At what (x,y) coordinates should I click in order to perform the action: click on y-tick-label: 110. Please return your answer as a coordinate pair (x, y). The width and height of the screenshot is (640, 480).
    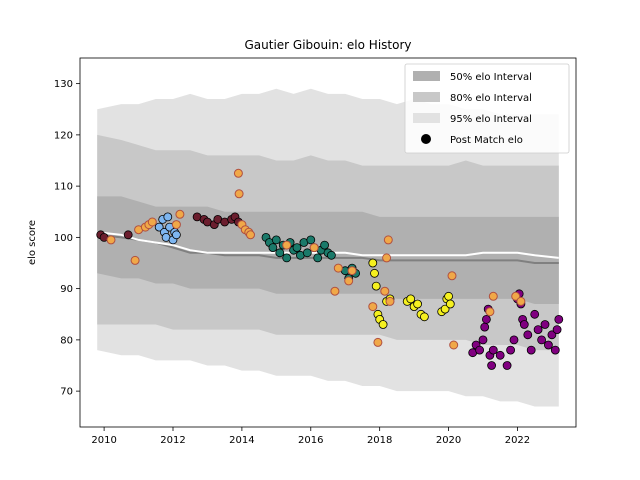
    Looking at the image, I should click on (63, 187).